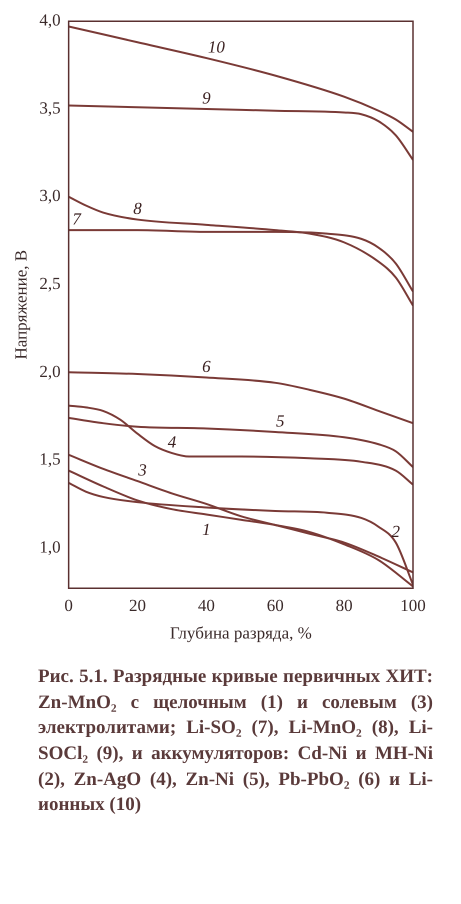 The image size is (461, 904). What do you see at coordinates (344, 605) in the screenshot?
I see `x-tick-label: 80` at bounding box center [344, 605].